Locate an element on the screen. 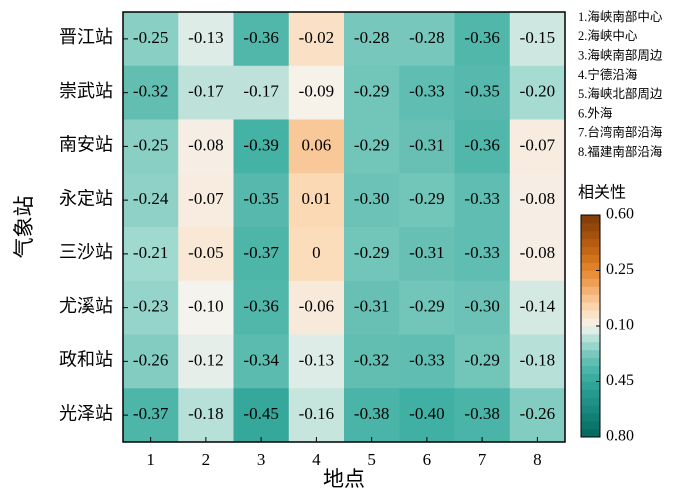  cell-label: -0.12 is located at coordinates (205, 359).